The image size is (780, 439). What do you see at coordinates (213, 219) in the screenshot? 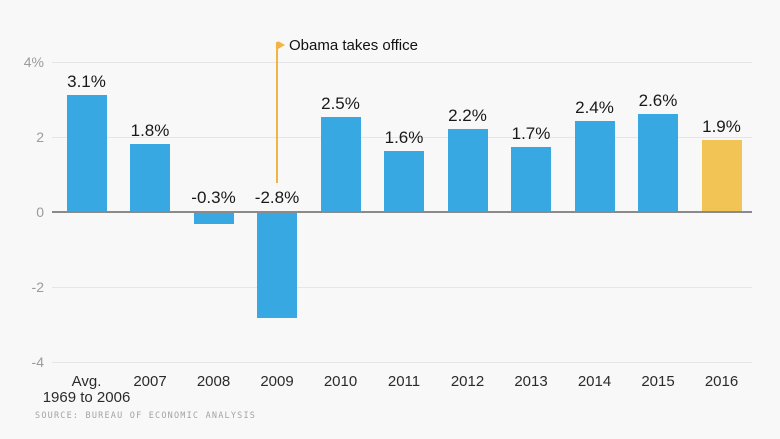
I see `bar-2008` at bounding box center [213, 219].